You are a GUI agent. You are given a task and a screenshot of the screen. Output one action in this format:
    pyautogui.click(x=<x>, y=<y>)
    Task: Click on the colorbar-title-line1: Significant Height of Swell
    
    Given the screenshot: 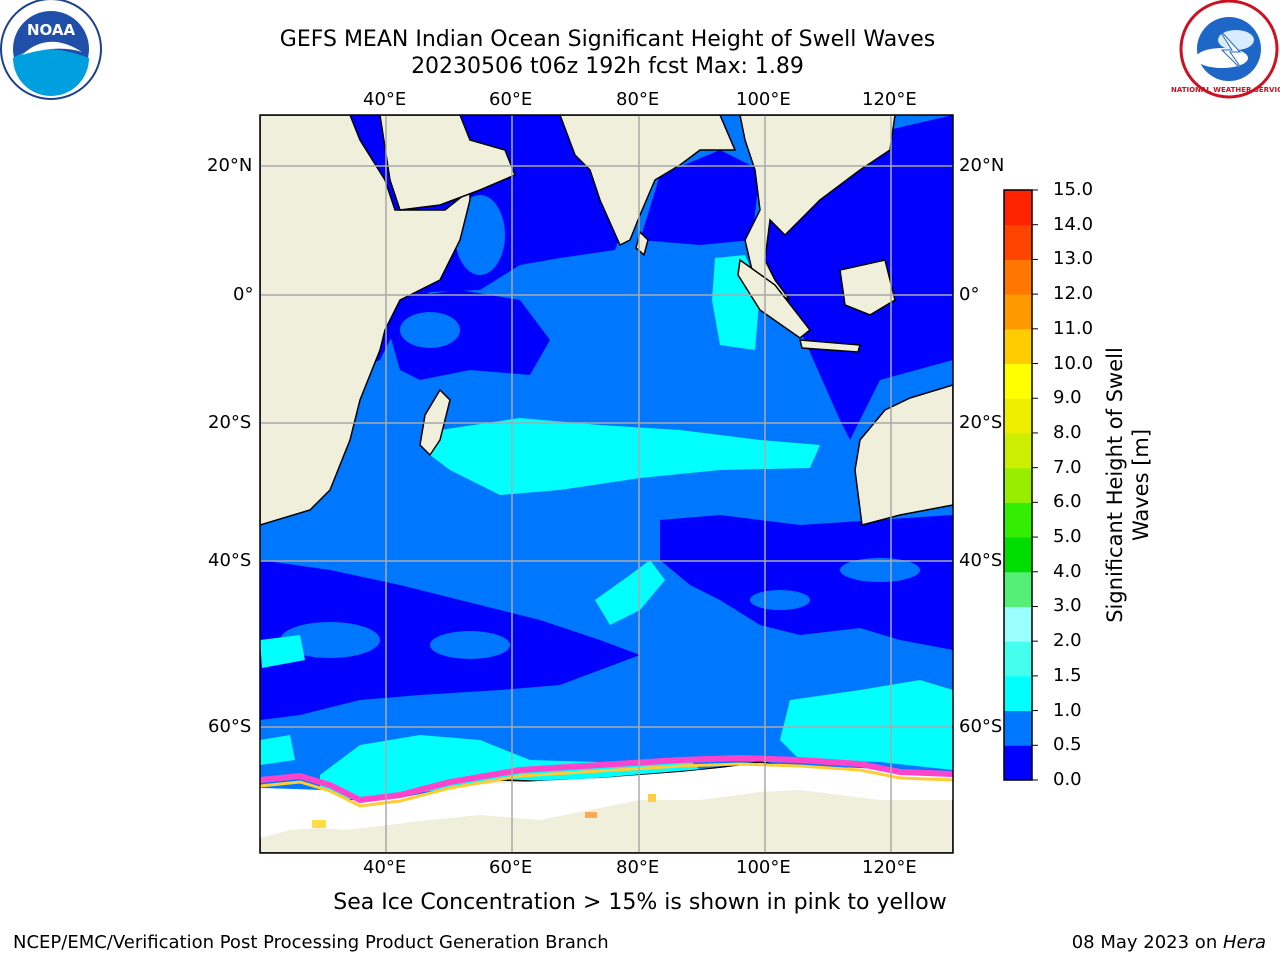 What is the action you would take?
    pyautogui.click(x=1115, y=485)
    